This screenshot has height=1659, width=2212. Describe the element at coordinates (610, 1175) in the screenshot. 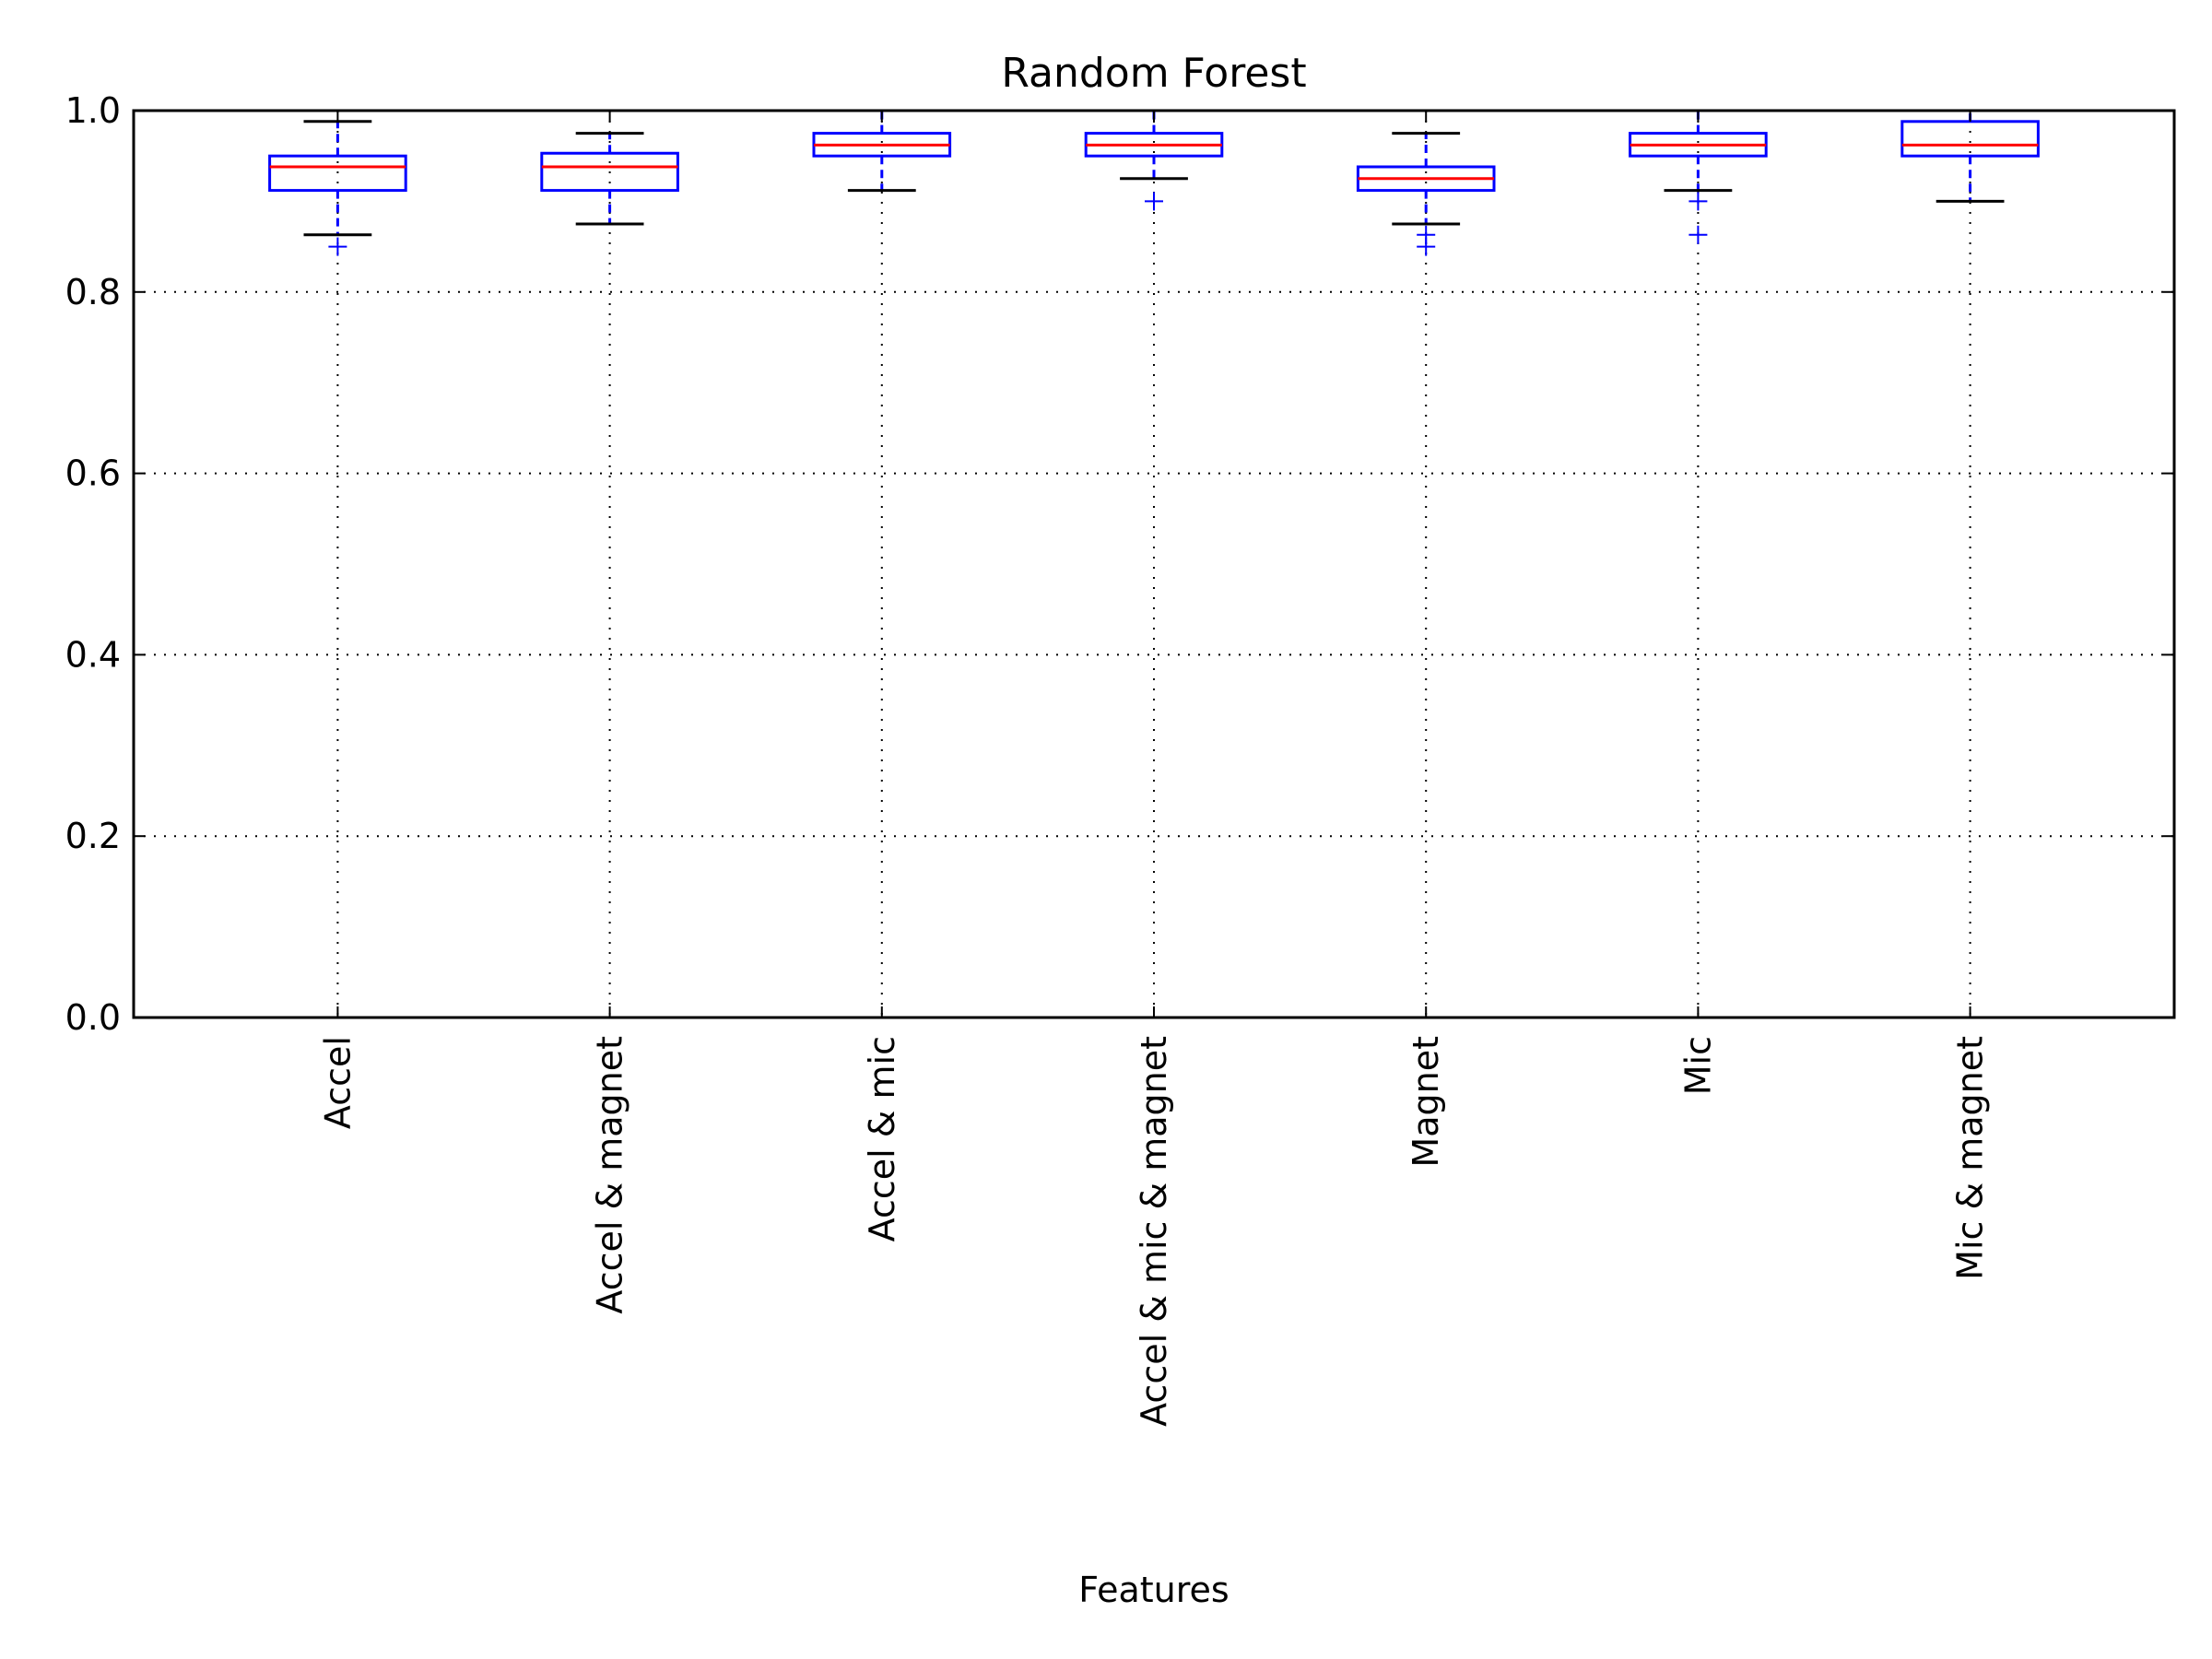

I see `x-tick-label: Accel & magnet` at that location.